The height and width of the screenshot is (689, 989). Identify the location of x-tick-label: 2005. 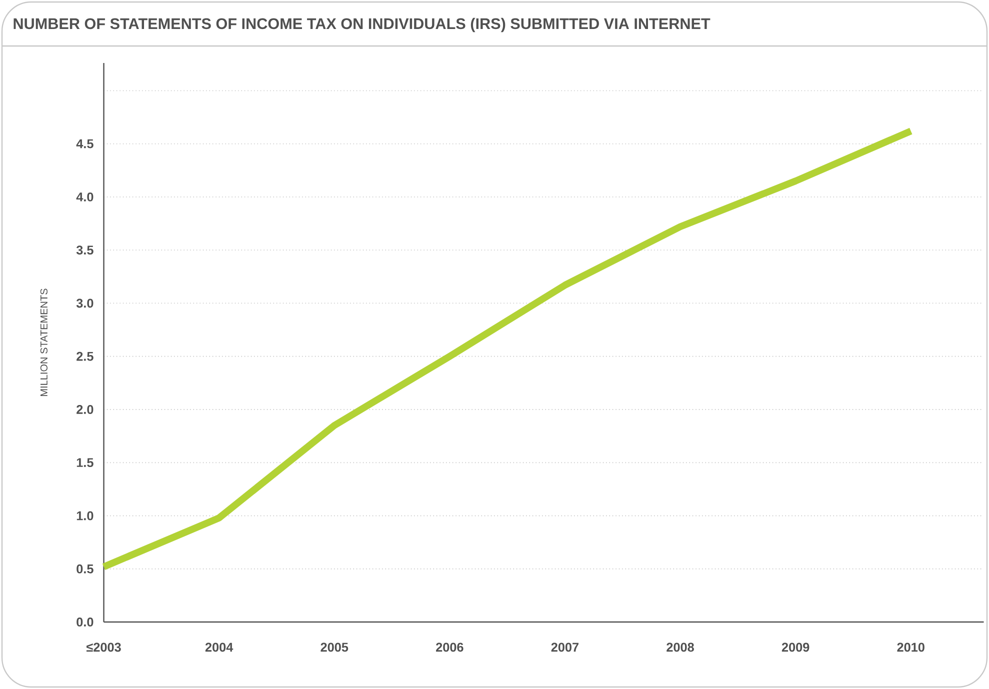
(334, 647).